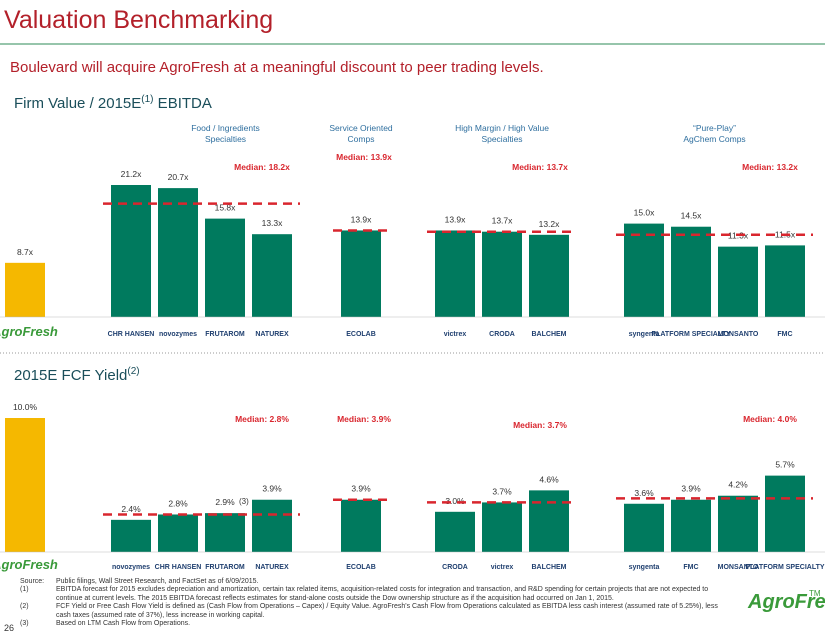 The width and height of the screenshot is (825, 635). Describe the element at coordinates (183, 103) in the screenshot. I see `chart-title-end: EBITDA` at that location.